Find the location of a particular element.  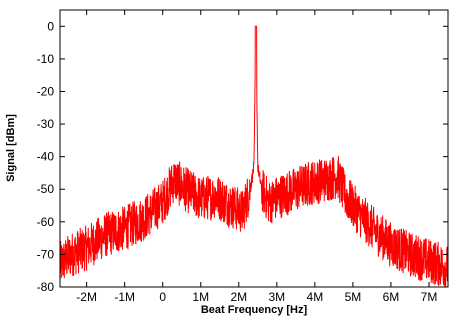

y-tick-label: 0 is located at coordinates (50, 26).